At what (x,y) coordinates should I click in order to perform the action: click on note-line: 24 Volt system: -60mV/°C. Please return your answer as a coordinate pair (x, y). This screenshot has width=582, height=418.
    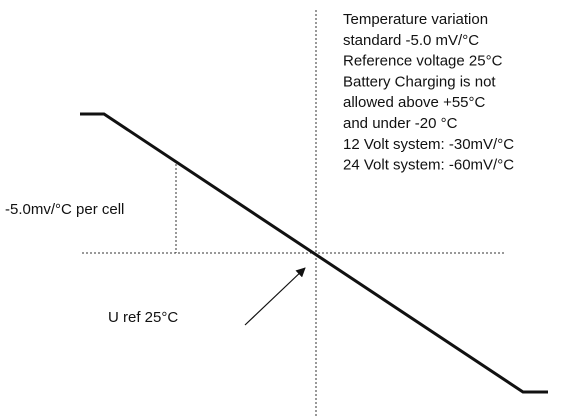
    Looking at the image, I should click on (428, 165).